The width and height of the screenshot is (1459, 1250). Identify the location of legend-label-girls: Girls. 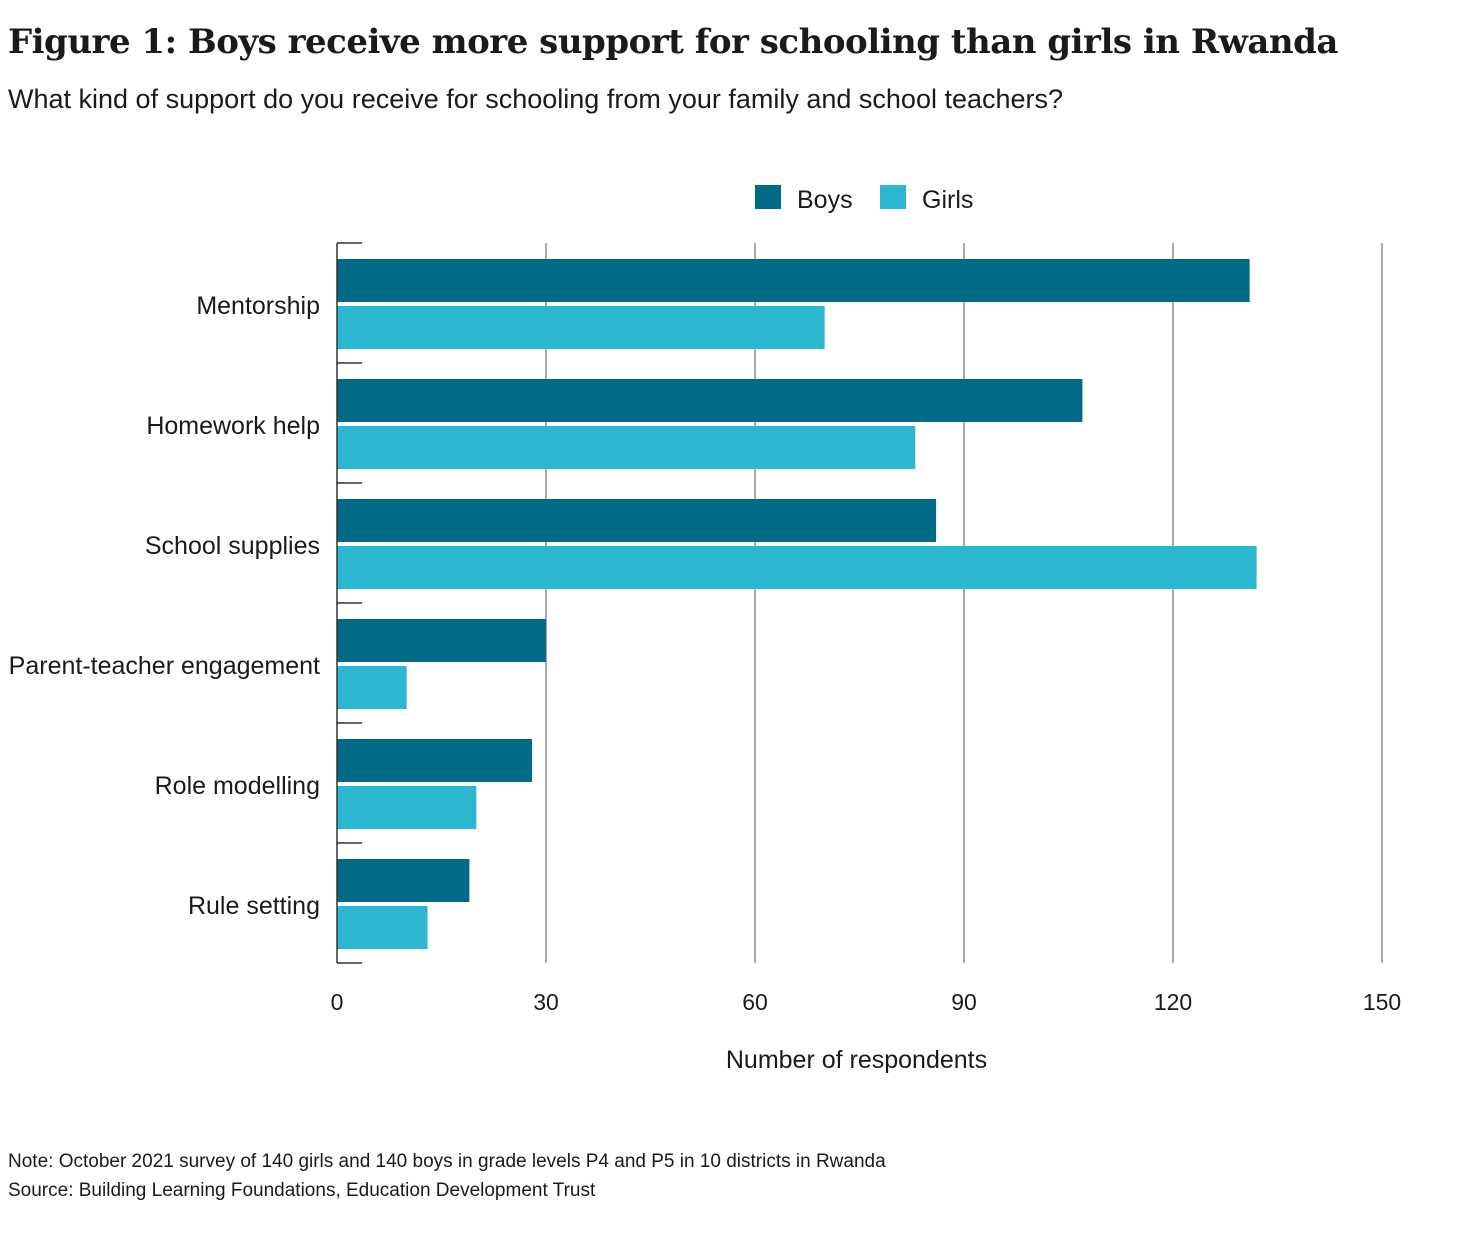
(947, 200).